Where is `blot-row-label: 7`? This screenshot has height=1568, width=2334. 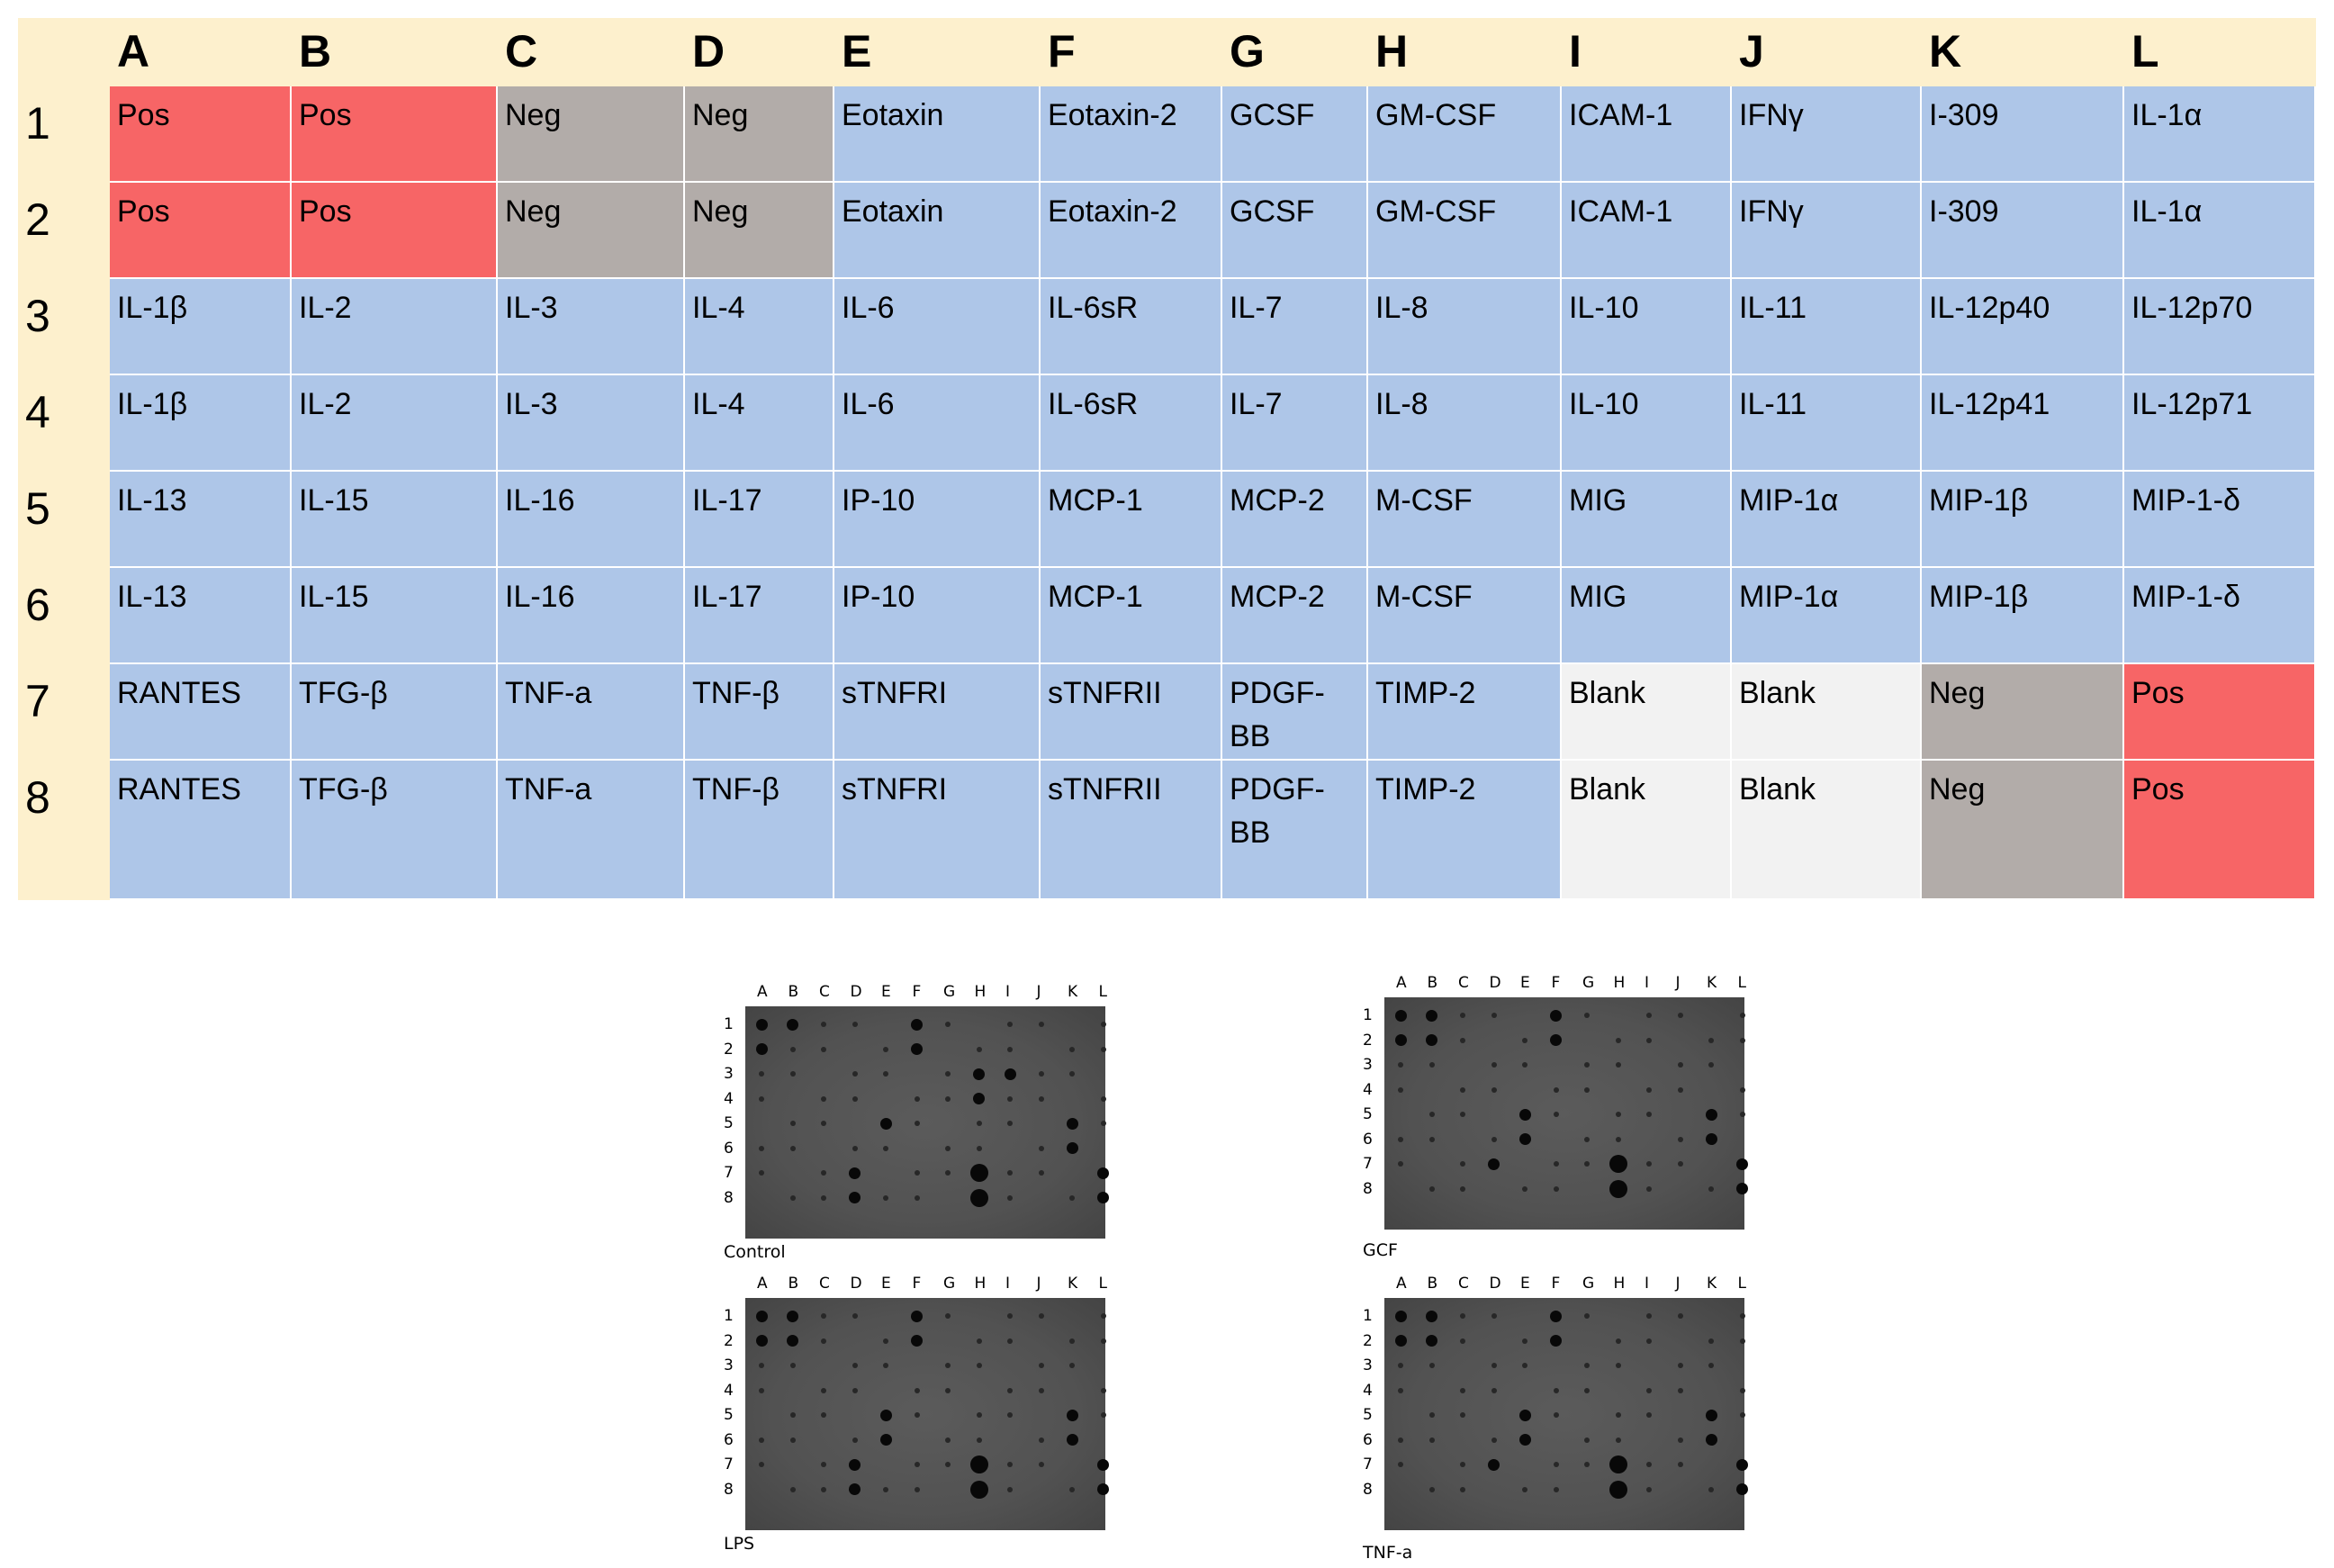
blot-row-label: 7 is located at coordinates (1368, 1464).